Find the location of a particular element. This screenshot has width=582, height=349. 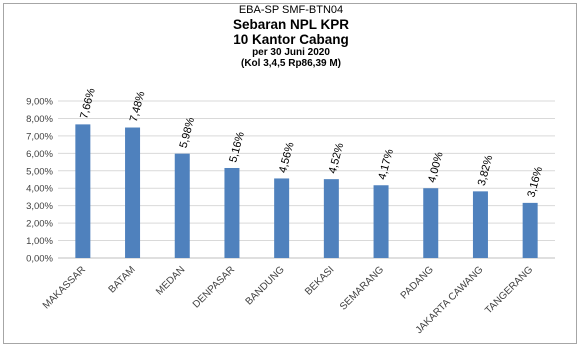

data-label: 5,16% is located at coordinates (237, 146).